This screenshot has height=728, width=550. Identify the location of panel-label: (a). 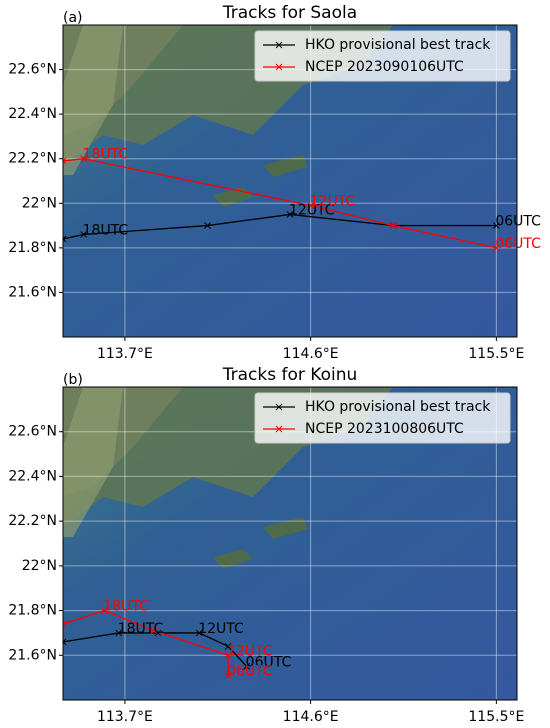
(73, 18).